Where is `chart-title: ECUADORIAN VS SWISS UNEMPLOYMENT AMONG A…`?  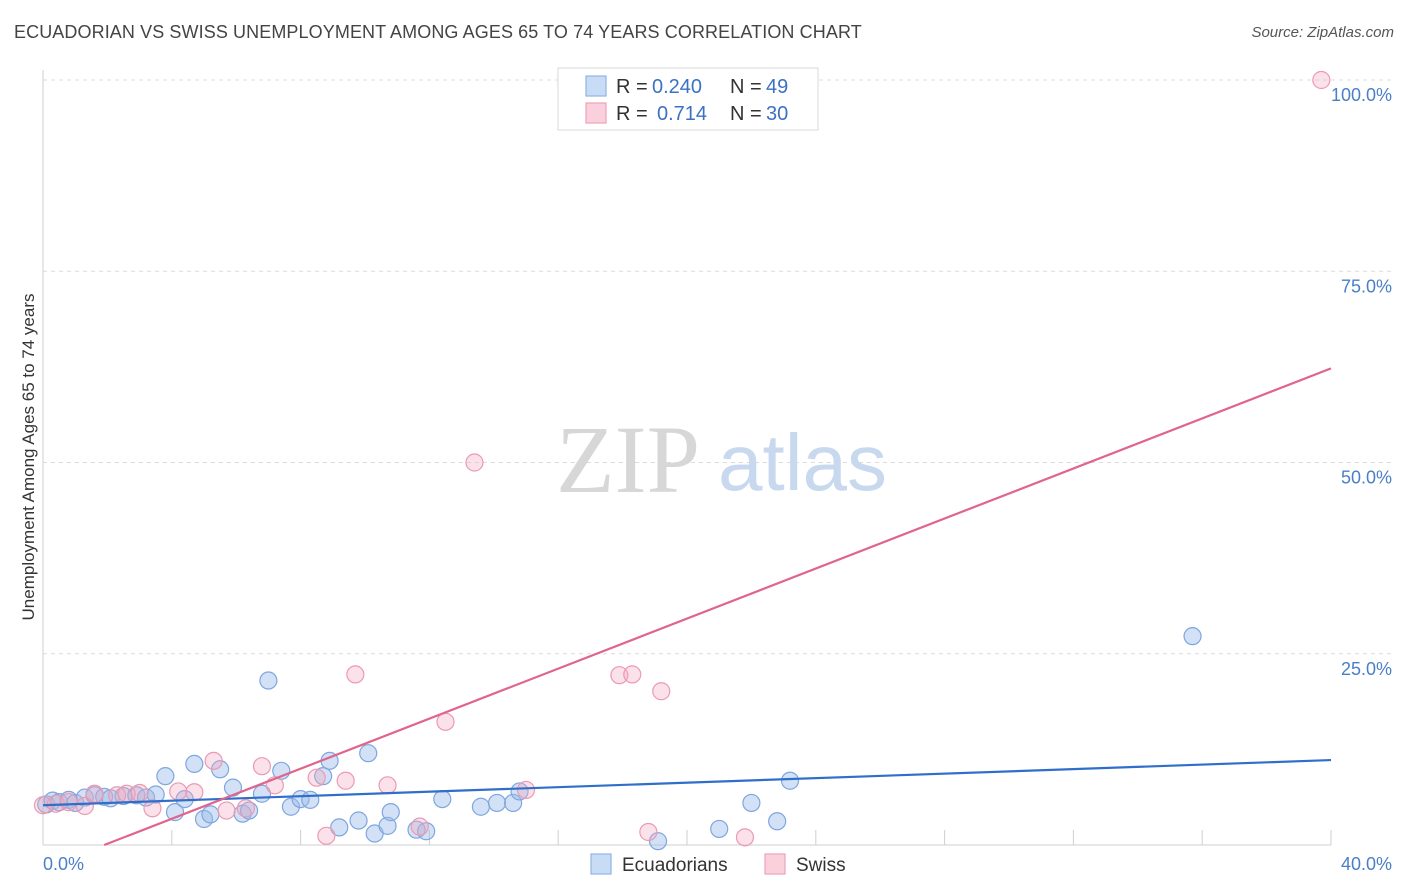
chart-title: ECUADORIAN VS SWISS UNEMPLOYMENT AMONG A… is located at coordinates (438, 32).